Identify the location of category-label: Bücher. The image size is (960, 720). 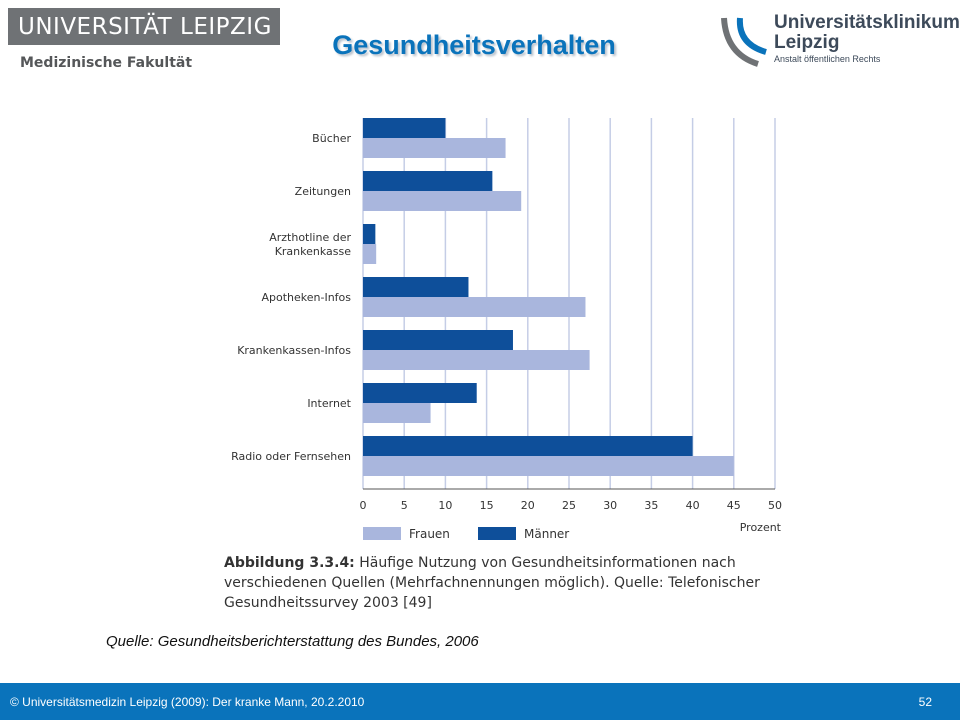
(331, 138).